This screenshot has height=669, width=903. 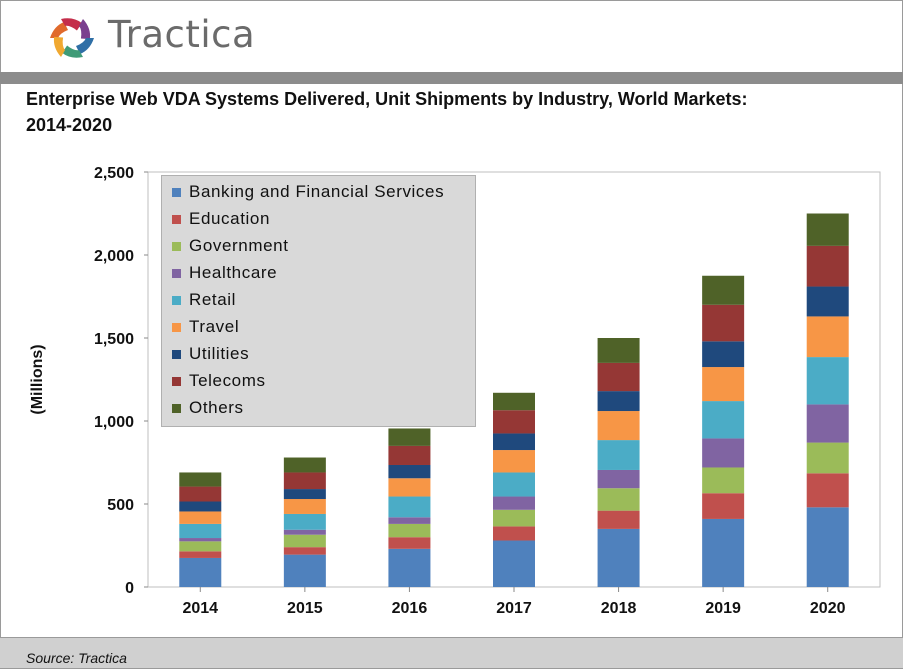 What do you see at coordinates (213, 299) in the screenshot?
I see `legend-label: Retail` at bounding box center [213, 299].